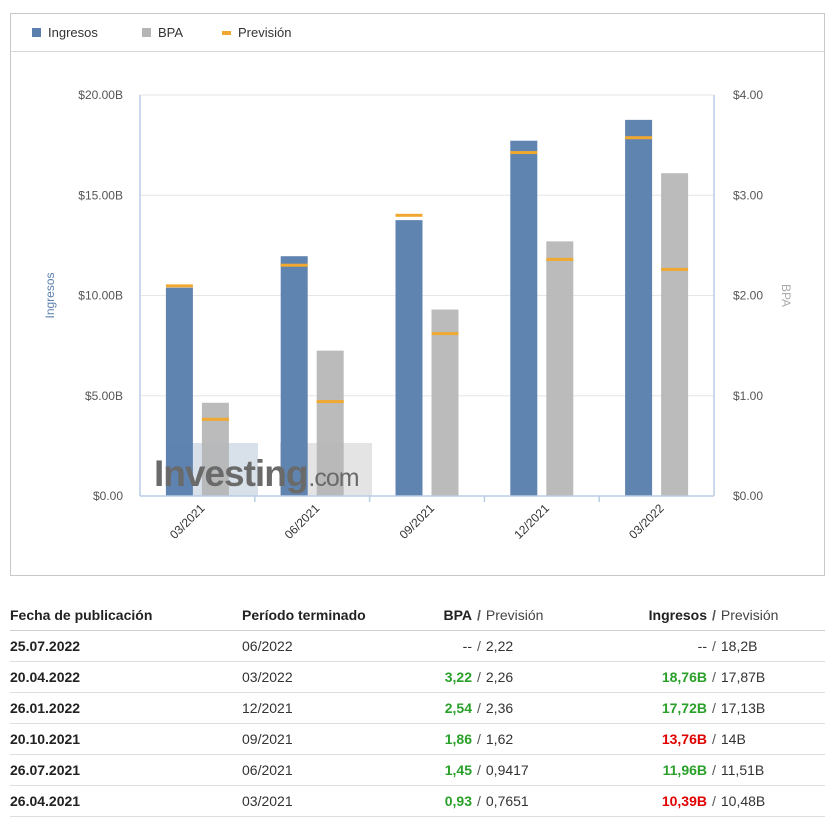 This screenshot has width=836, height=825. Describe the element at coordinates (317, 801) in the screenshot. I see `period-ended: 03/2021` at that location.